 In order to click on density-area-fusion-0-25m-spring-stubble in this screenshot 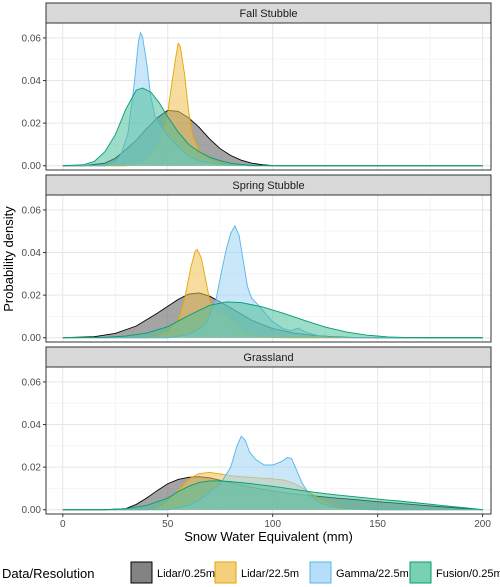, I will do `click(272, 319)`.